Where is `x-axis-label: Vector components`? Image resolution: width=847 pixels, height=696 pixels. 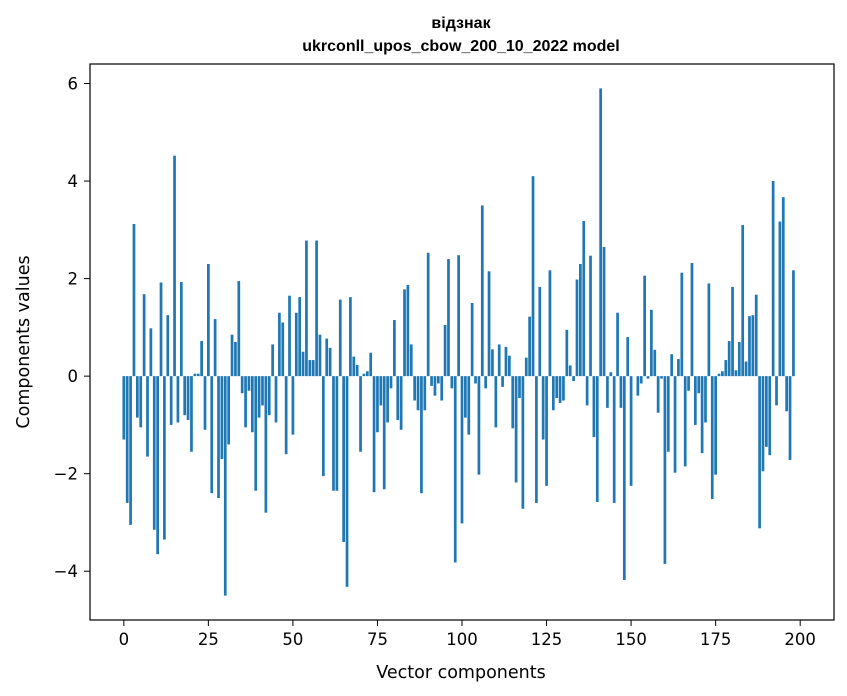 x-axis-label: Vector components is located at coordinates (460, 673).